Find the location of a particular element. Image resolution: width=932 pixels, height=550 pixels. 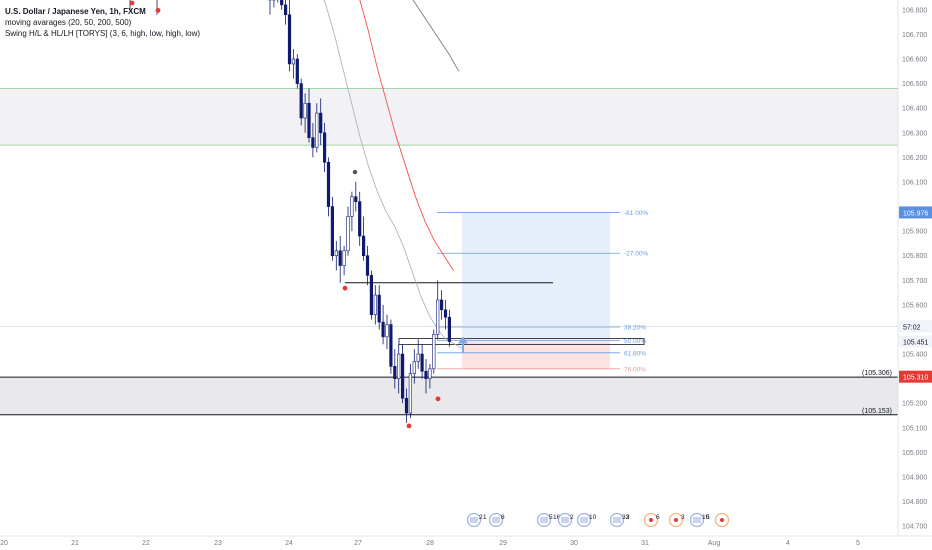

price-tick-label: 106.400 is located at coordinates (914, 109).